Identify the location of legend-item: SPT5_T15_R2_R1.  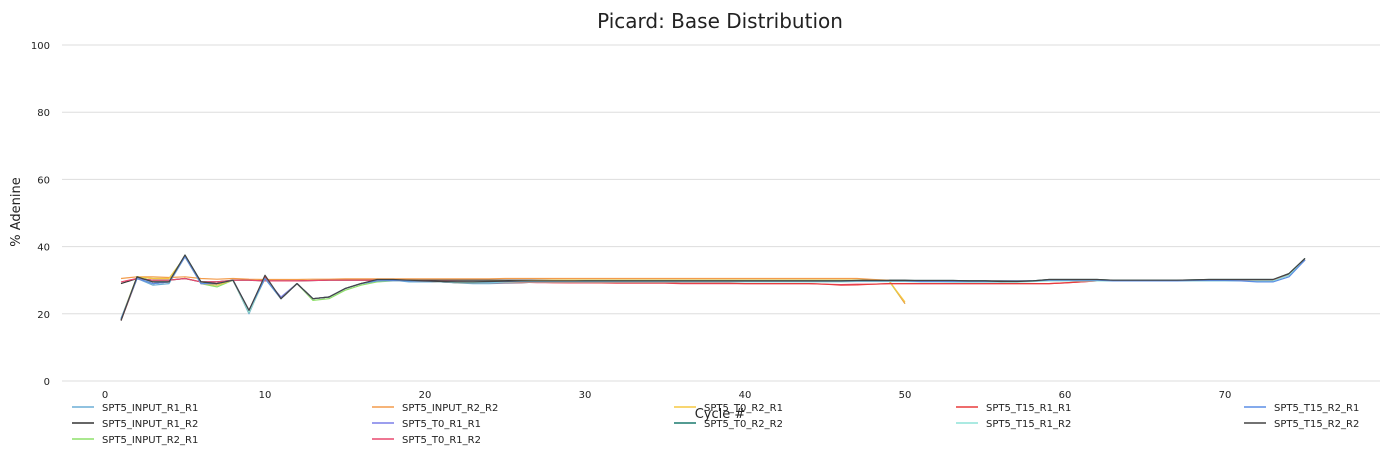
(1301, 408).